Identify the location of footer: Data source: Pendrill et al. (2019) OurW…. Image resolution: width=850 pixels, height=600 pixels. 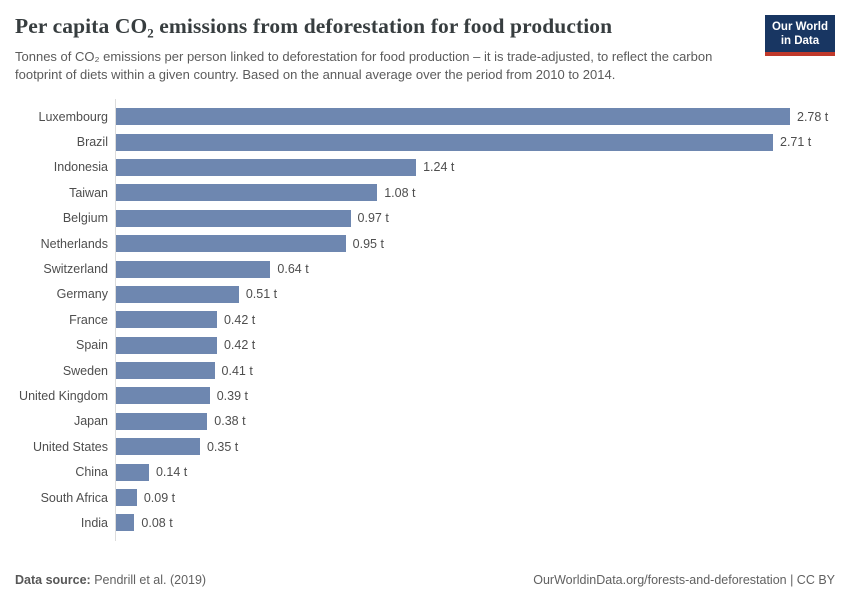
(425, 580).